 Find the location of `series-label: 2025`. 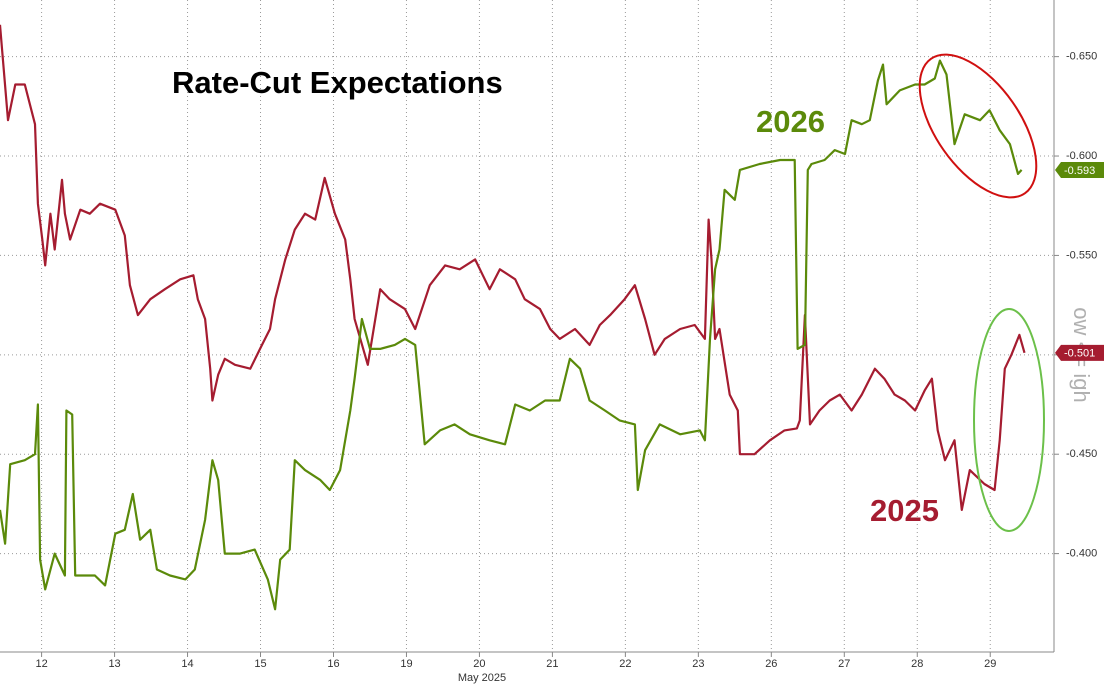

series-label: 2025 is located at coordinates (904, 510).